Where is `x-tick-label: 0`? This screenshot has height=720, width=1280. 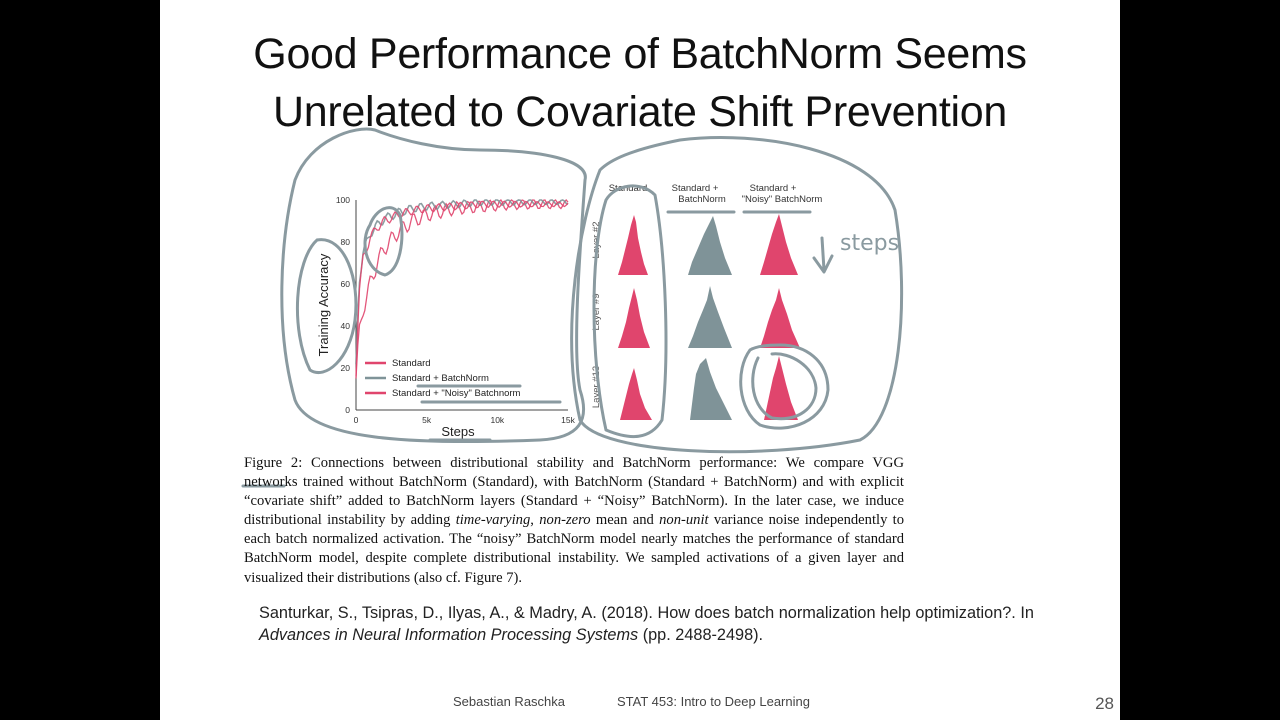 x-tick-label: 0 is located at coordinates (356, 420).